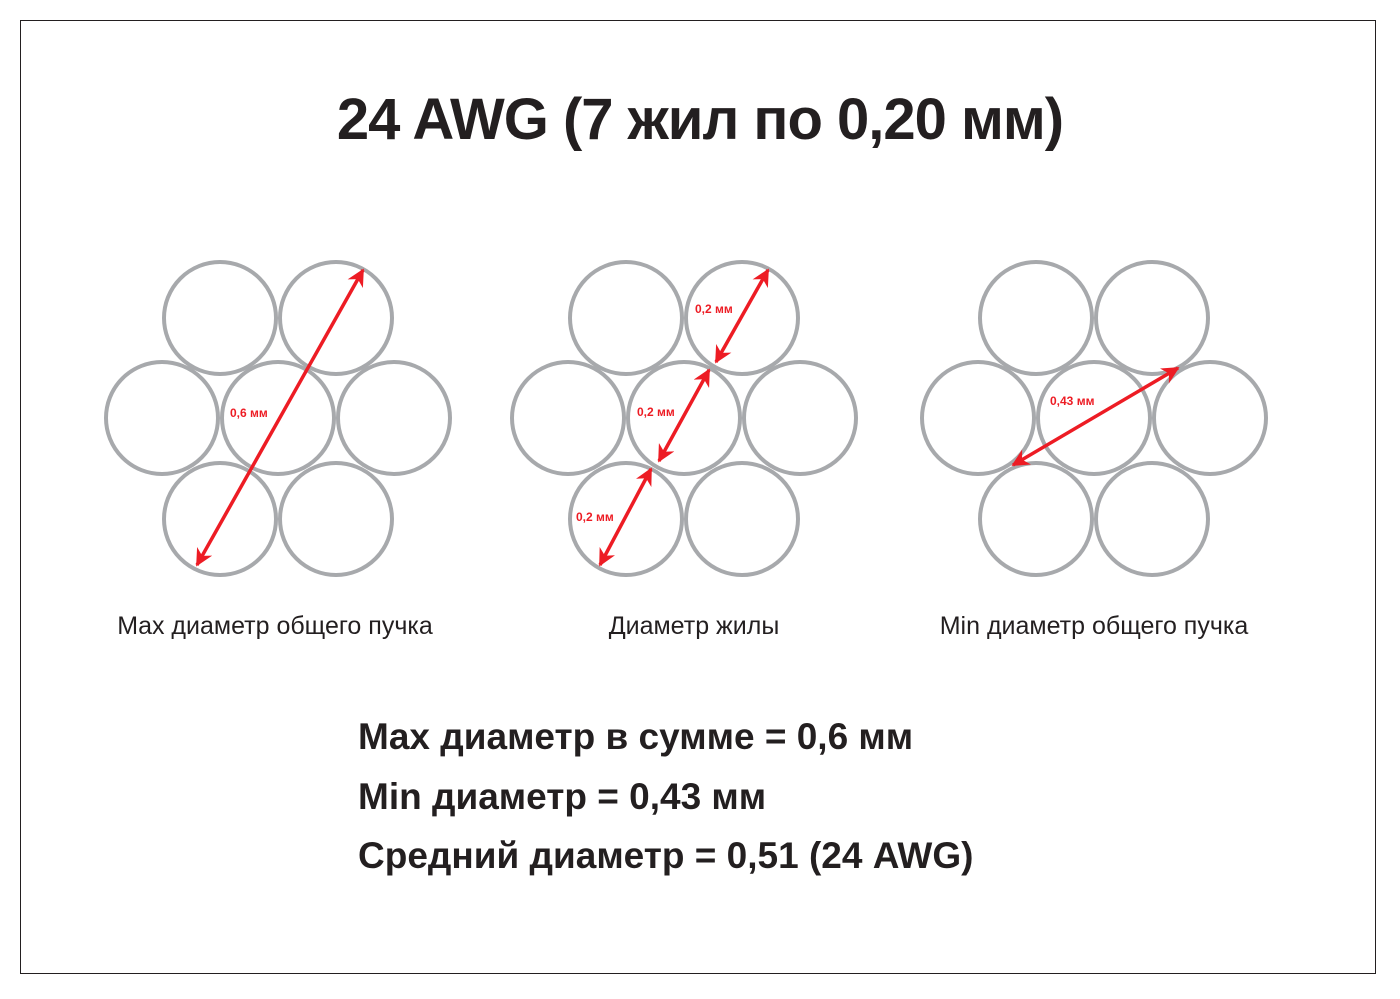  What do you see at coordinates (714, 309) in the screenshot?
I see `strand-diameter-label-top: 0,2 мм` at bounding box center [714, 309].